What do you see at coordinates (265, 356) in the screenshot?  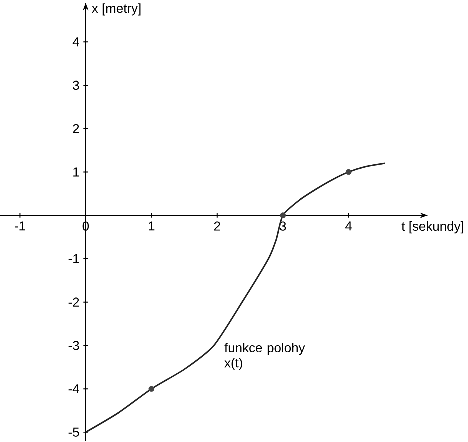 I see `annotation: funkce polohy x(t)` at bounding box center [265, 356].